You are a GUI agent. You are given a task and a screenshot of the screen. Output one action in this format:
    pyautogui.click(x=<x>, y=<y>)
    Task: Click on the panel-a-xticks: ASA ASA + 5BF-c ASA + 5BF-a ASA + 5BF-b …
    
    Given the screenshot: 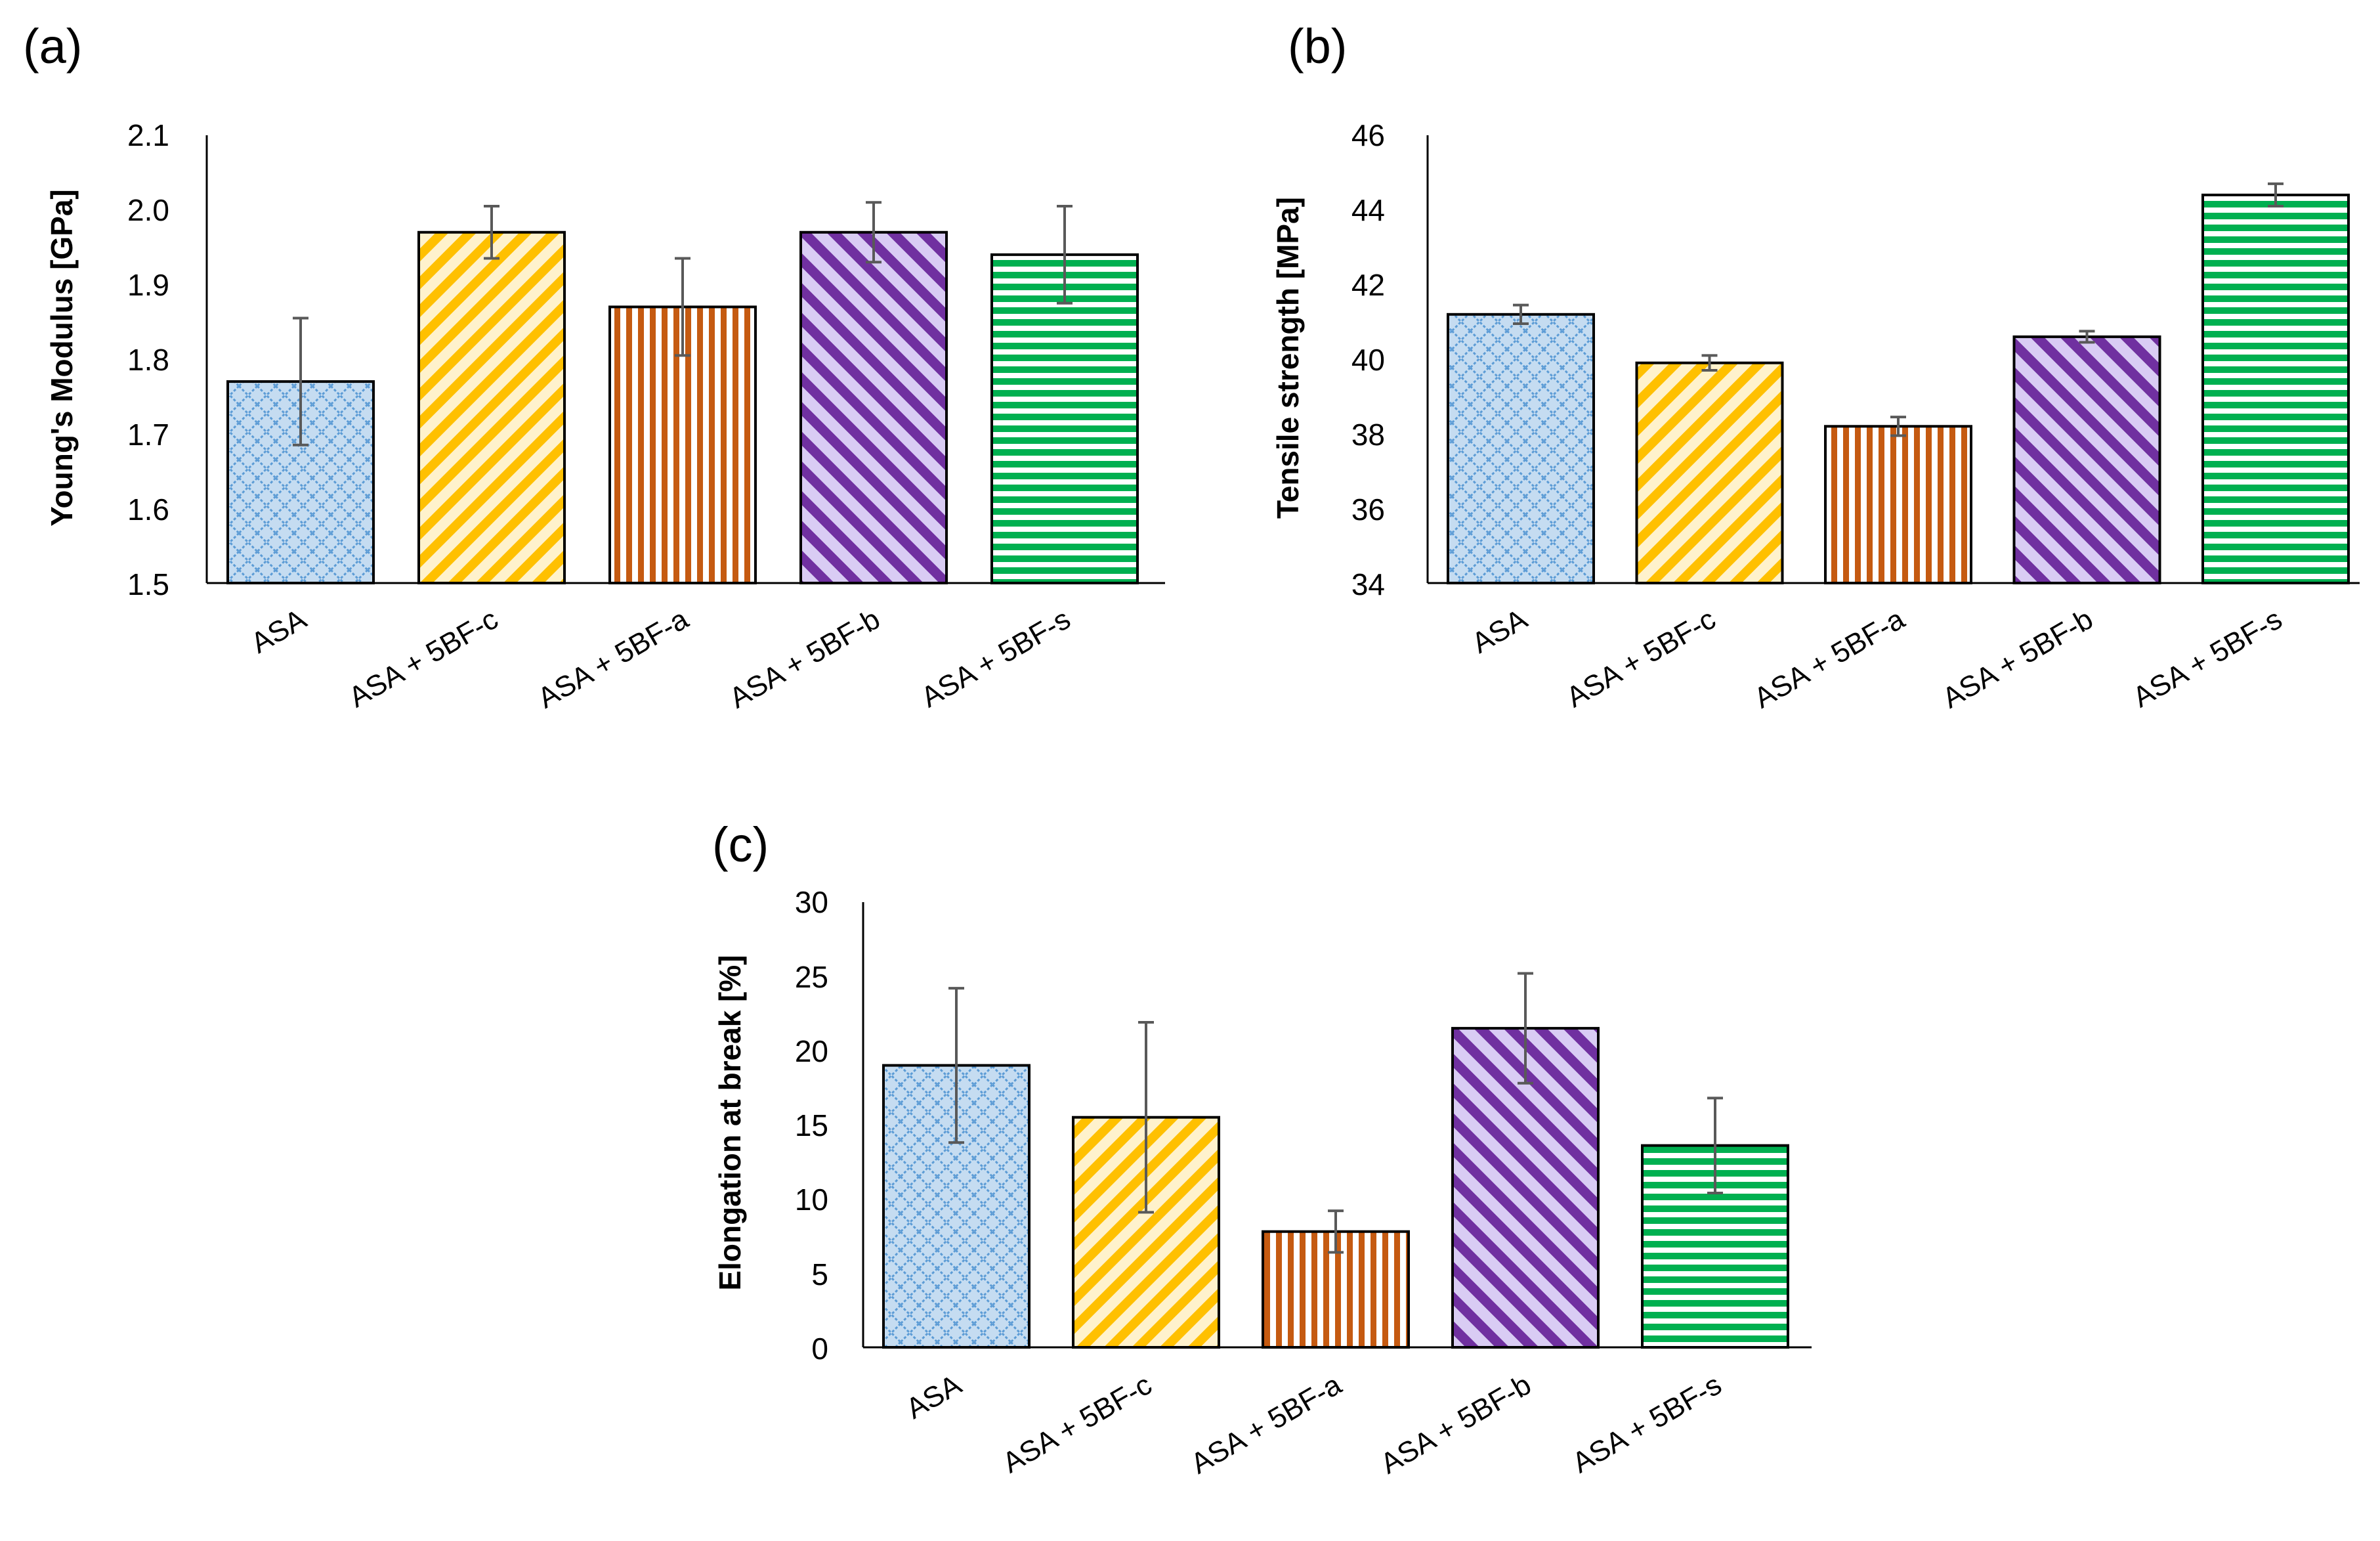 What is the action you would take?
    pyautogui.click(x=660, y=659)
    